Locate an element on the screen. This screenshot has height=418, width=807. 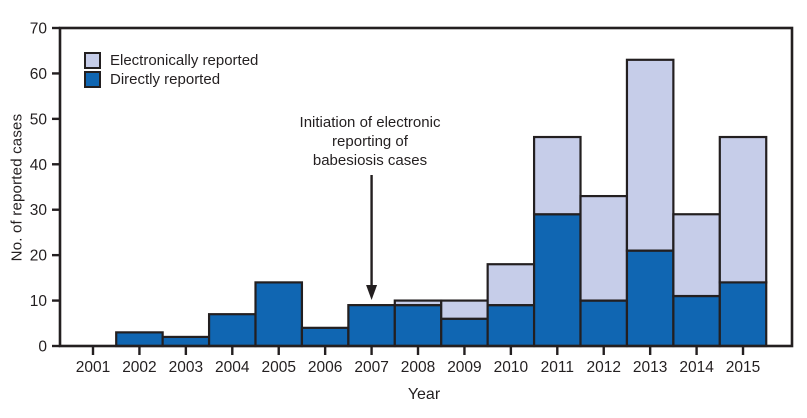
y-tick-label: 70 is located at coordinates (39, 29).